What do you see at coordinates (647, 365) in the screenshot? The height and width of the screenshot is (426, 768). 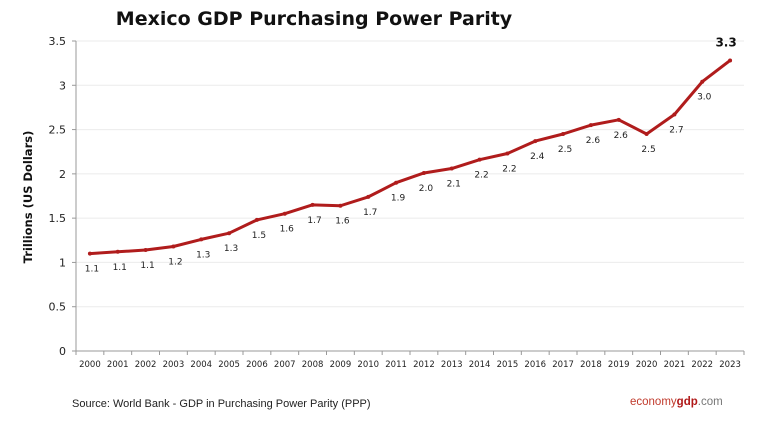 I see `x-tick-label: 2020` at bounding box center [647, 365].